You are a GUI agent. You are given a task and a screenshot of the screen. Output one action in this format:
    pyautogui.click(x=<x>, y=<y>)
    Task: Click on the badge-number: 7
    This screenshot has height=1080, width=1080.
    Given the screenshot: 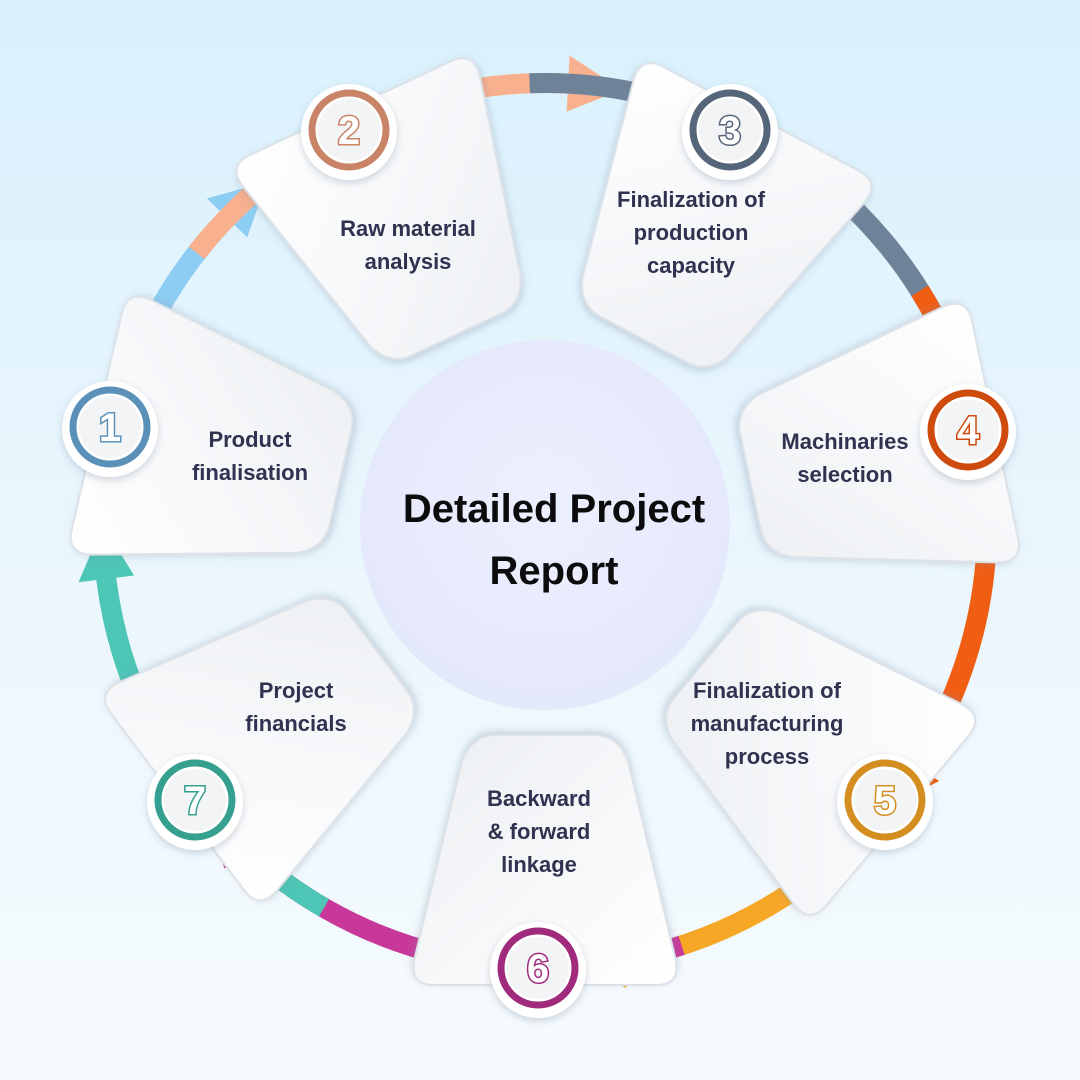 What is the action you would take?
    pyautogui.click(x=195, y=801)
    